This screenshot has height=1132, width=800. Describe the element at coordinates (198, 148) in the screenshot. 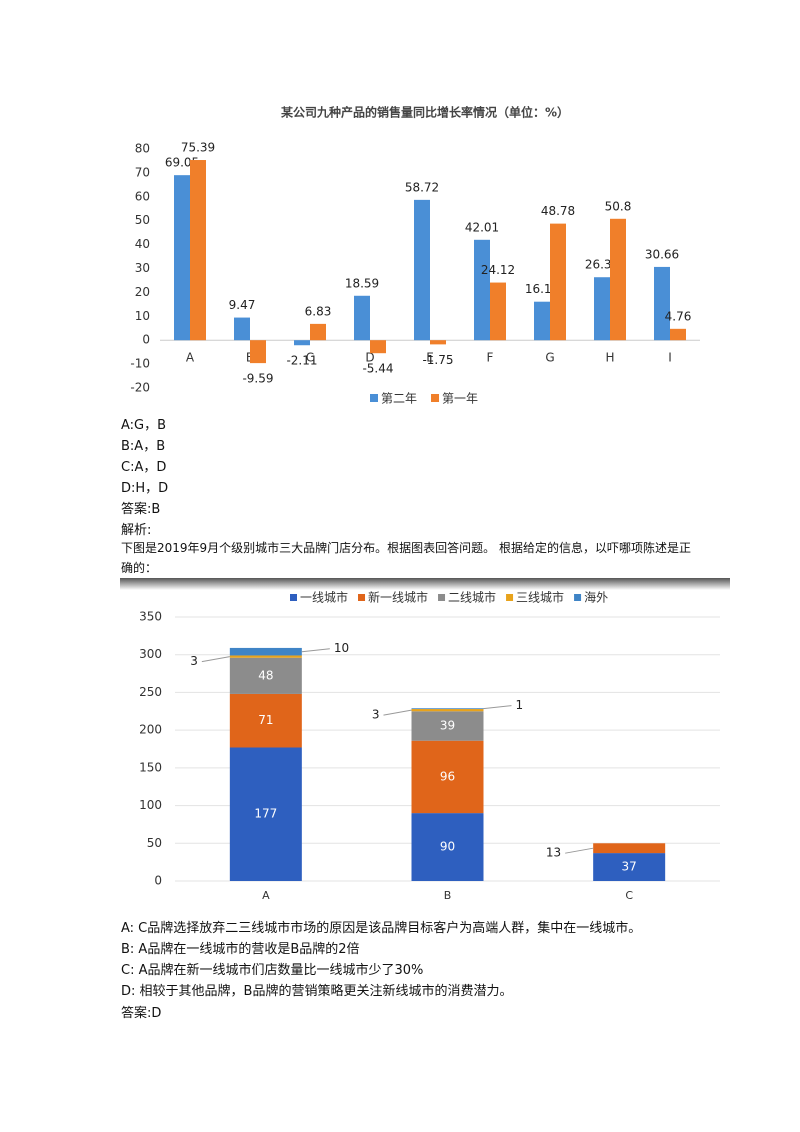

I see `data-label: 75.39` at that location.